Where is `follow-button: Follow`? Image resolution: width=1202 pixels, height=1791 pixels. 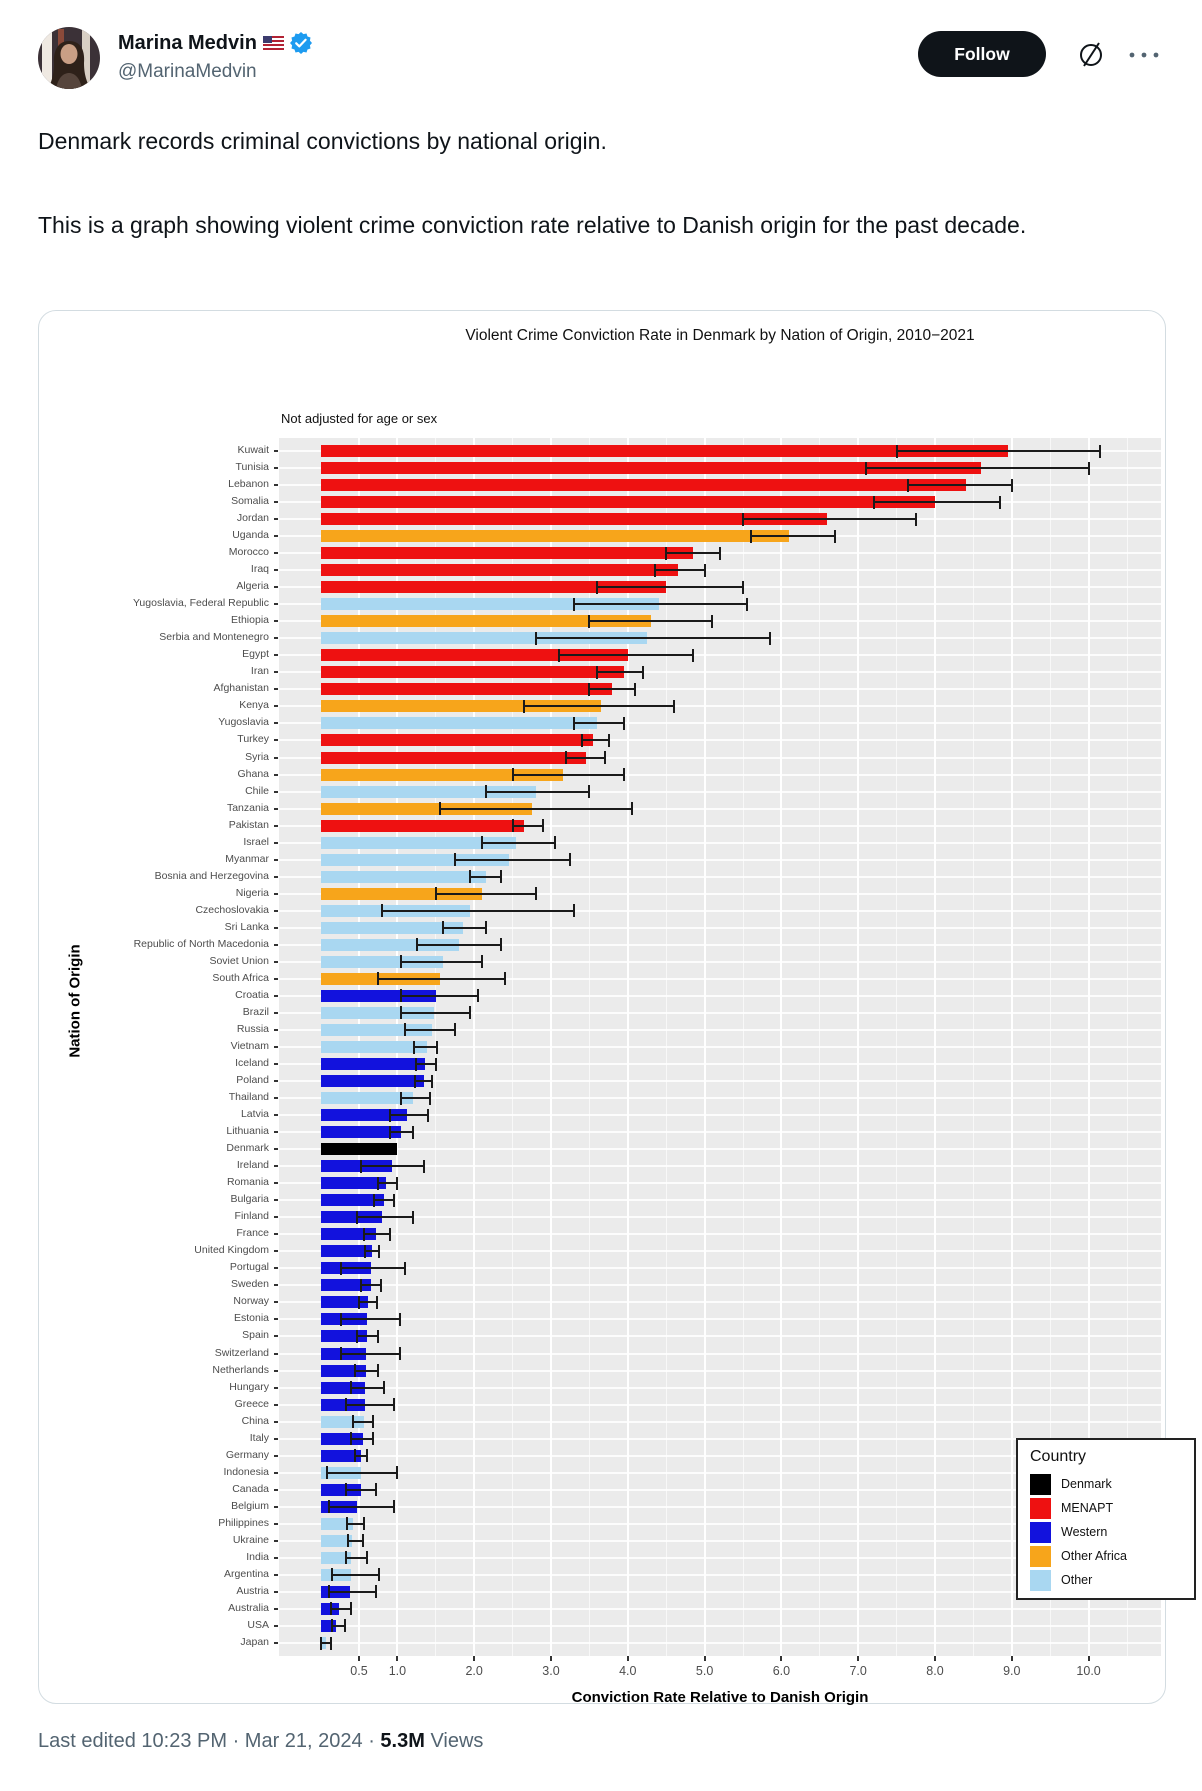
follow-button: Follow is located at coordinates (982, 54).